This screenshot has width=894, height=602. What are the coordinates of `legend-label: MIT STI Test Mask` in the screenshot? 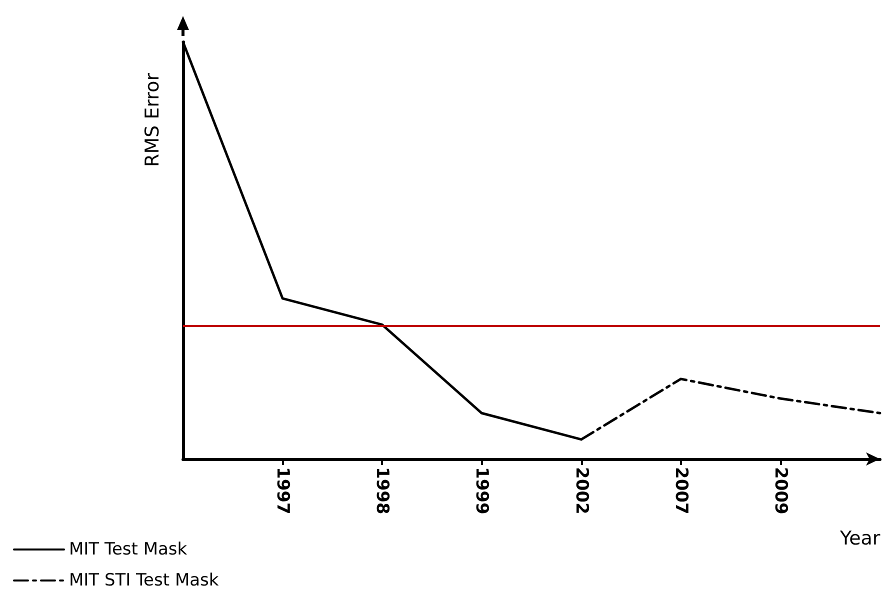 It's located at (144, 580).